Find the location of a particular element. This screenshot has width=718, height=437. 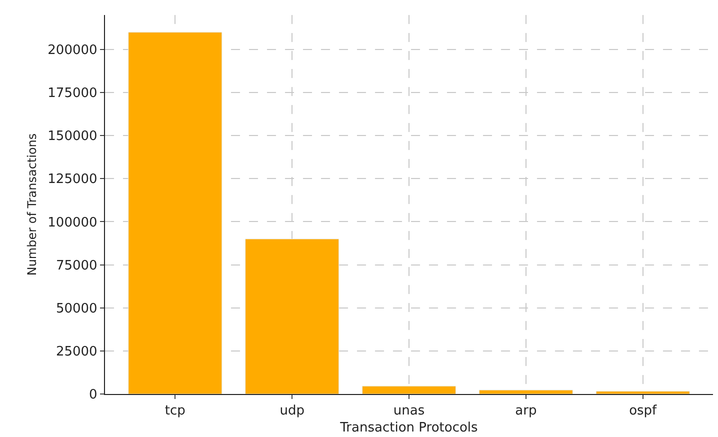

y-tick-label: 50000 is located at coordinates (77, 308).